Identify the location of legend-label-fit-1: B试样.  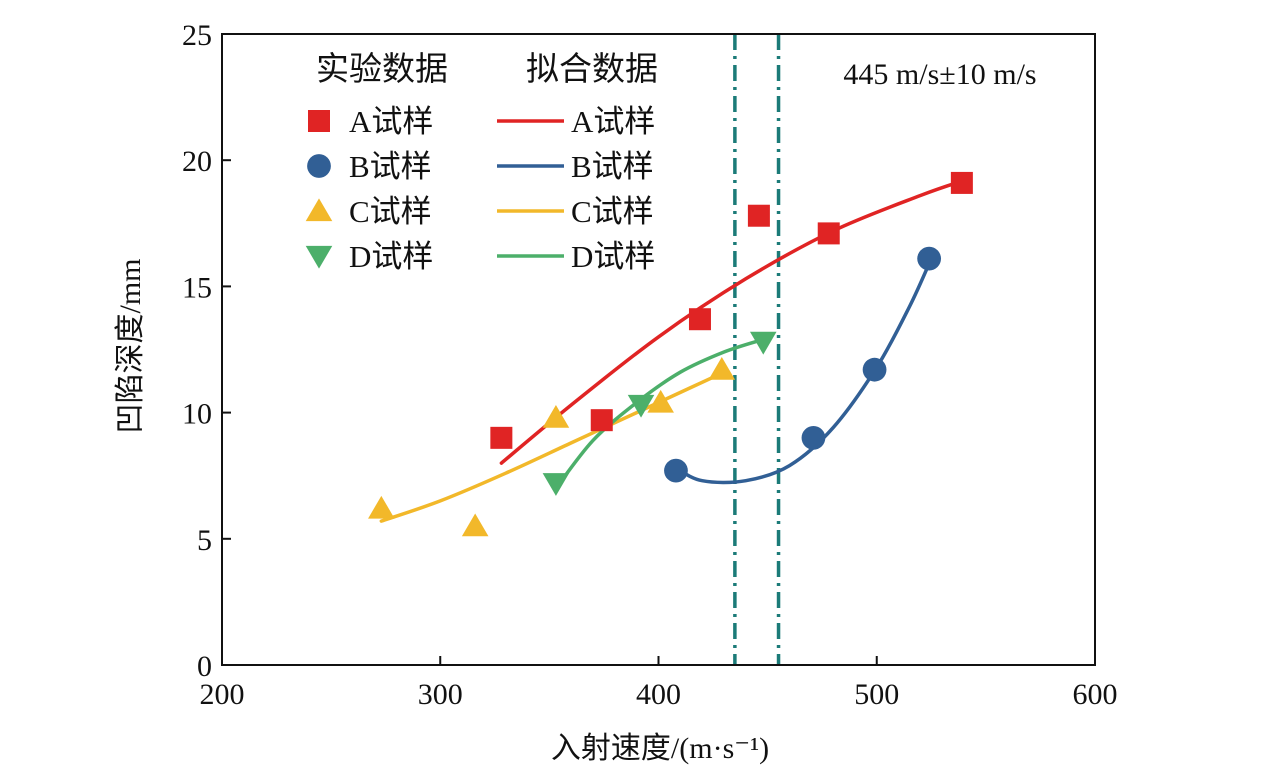
(612, 166).